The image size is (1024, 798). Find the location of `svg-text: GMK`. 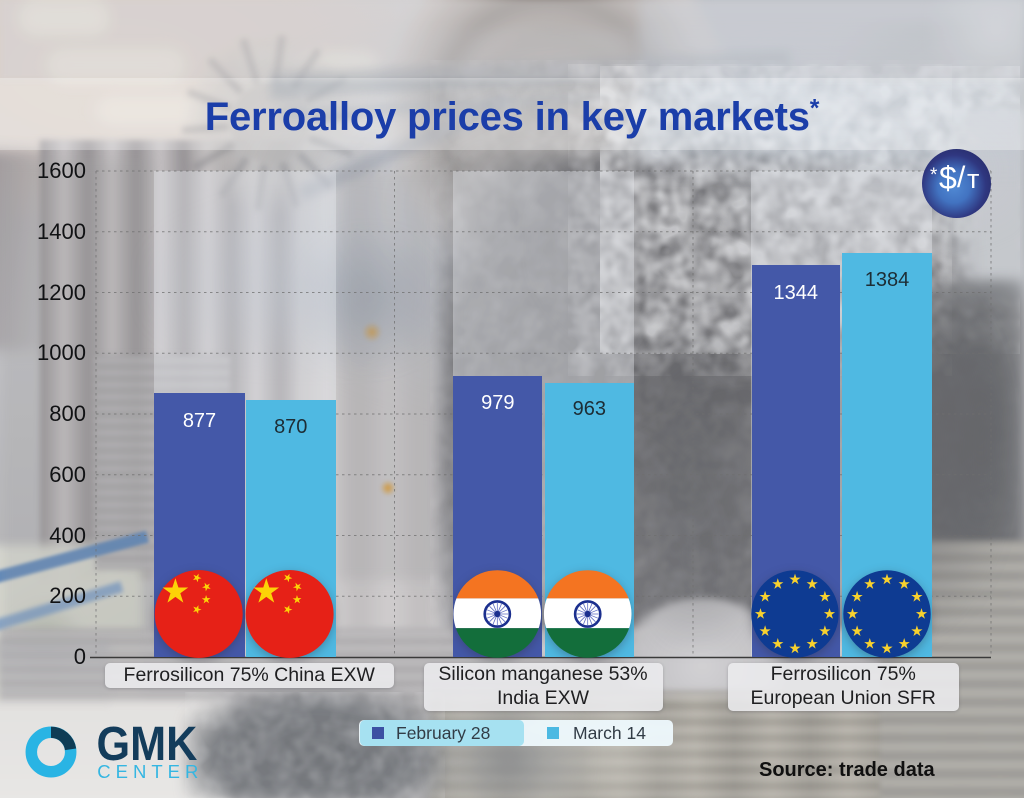

svg-text: GMK is located at coordinates (147, 745).